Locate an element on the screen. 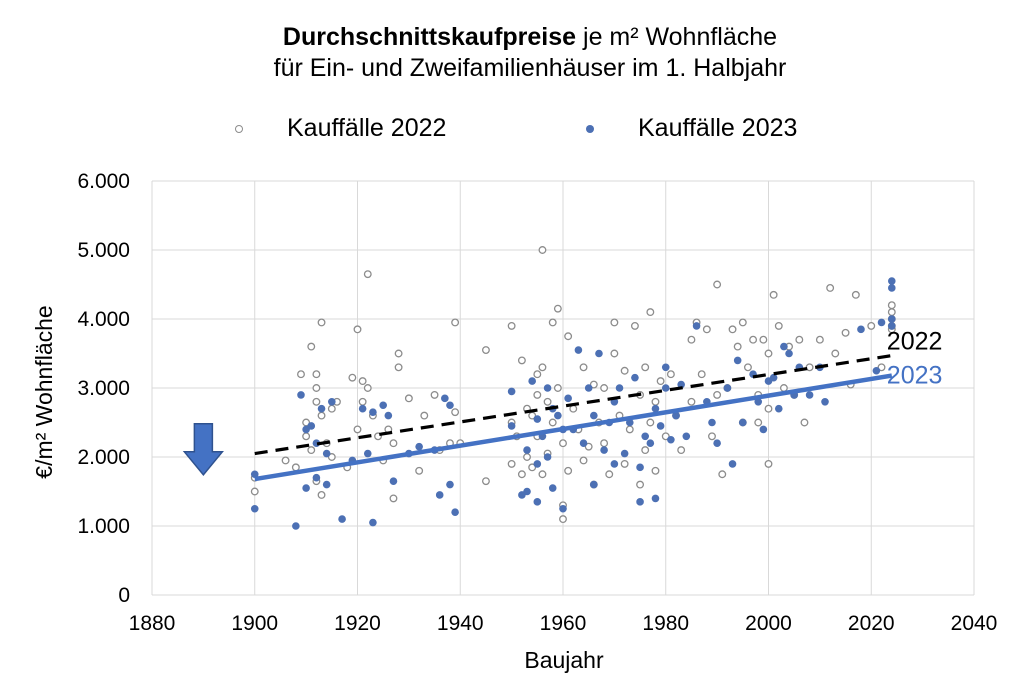 This screenshot has height=682, width=1024. x-tick-label: 1880 is located at coordinates (152, 623).